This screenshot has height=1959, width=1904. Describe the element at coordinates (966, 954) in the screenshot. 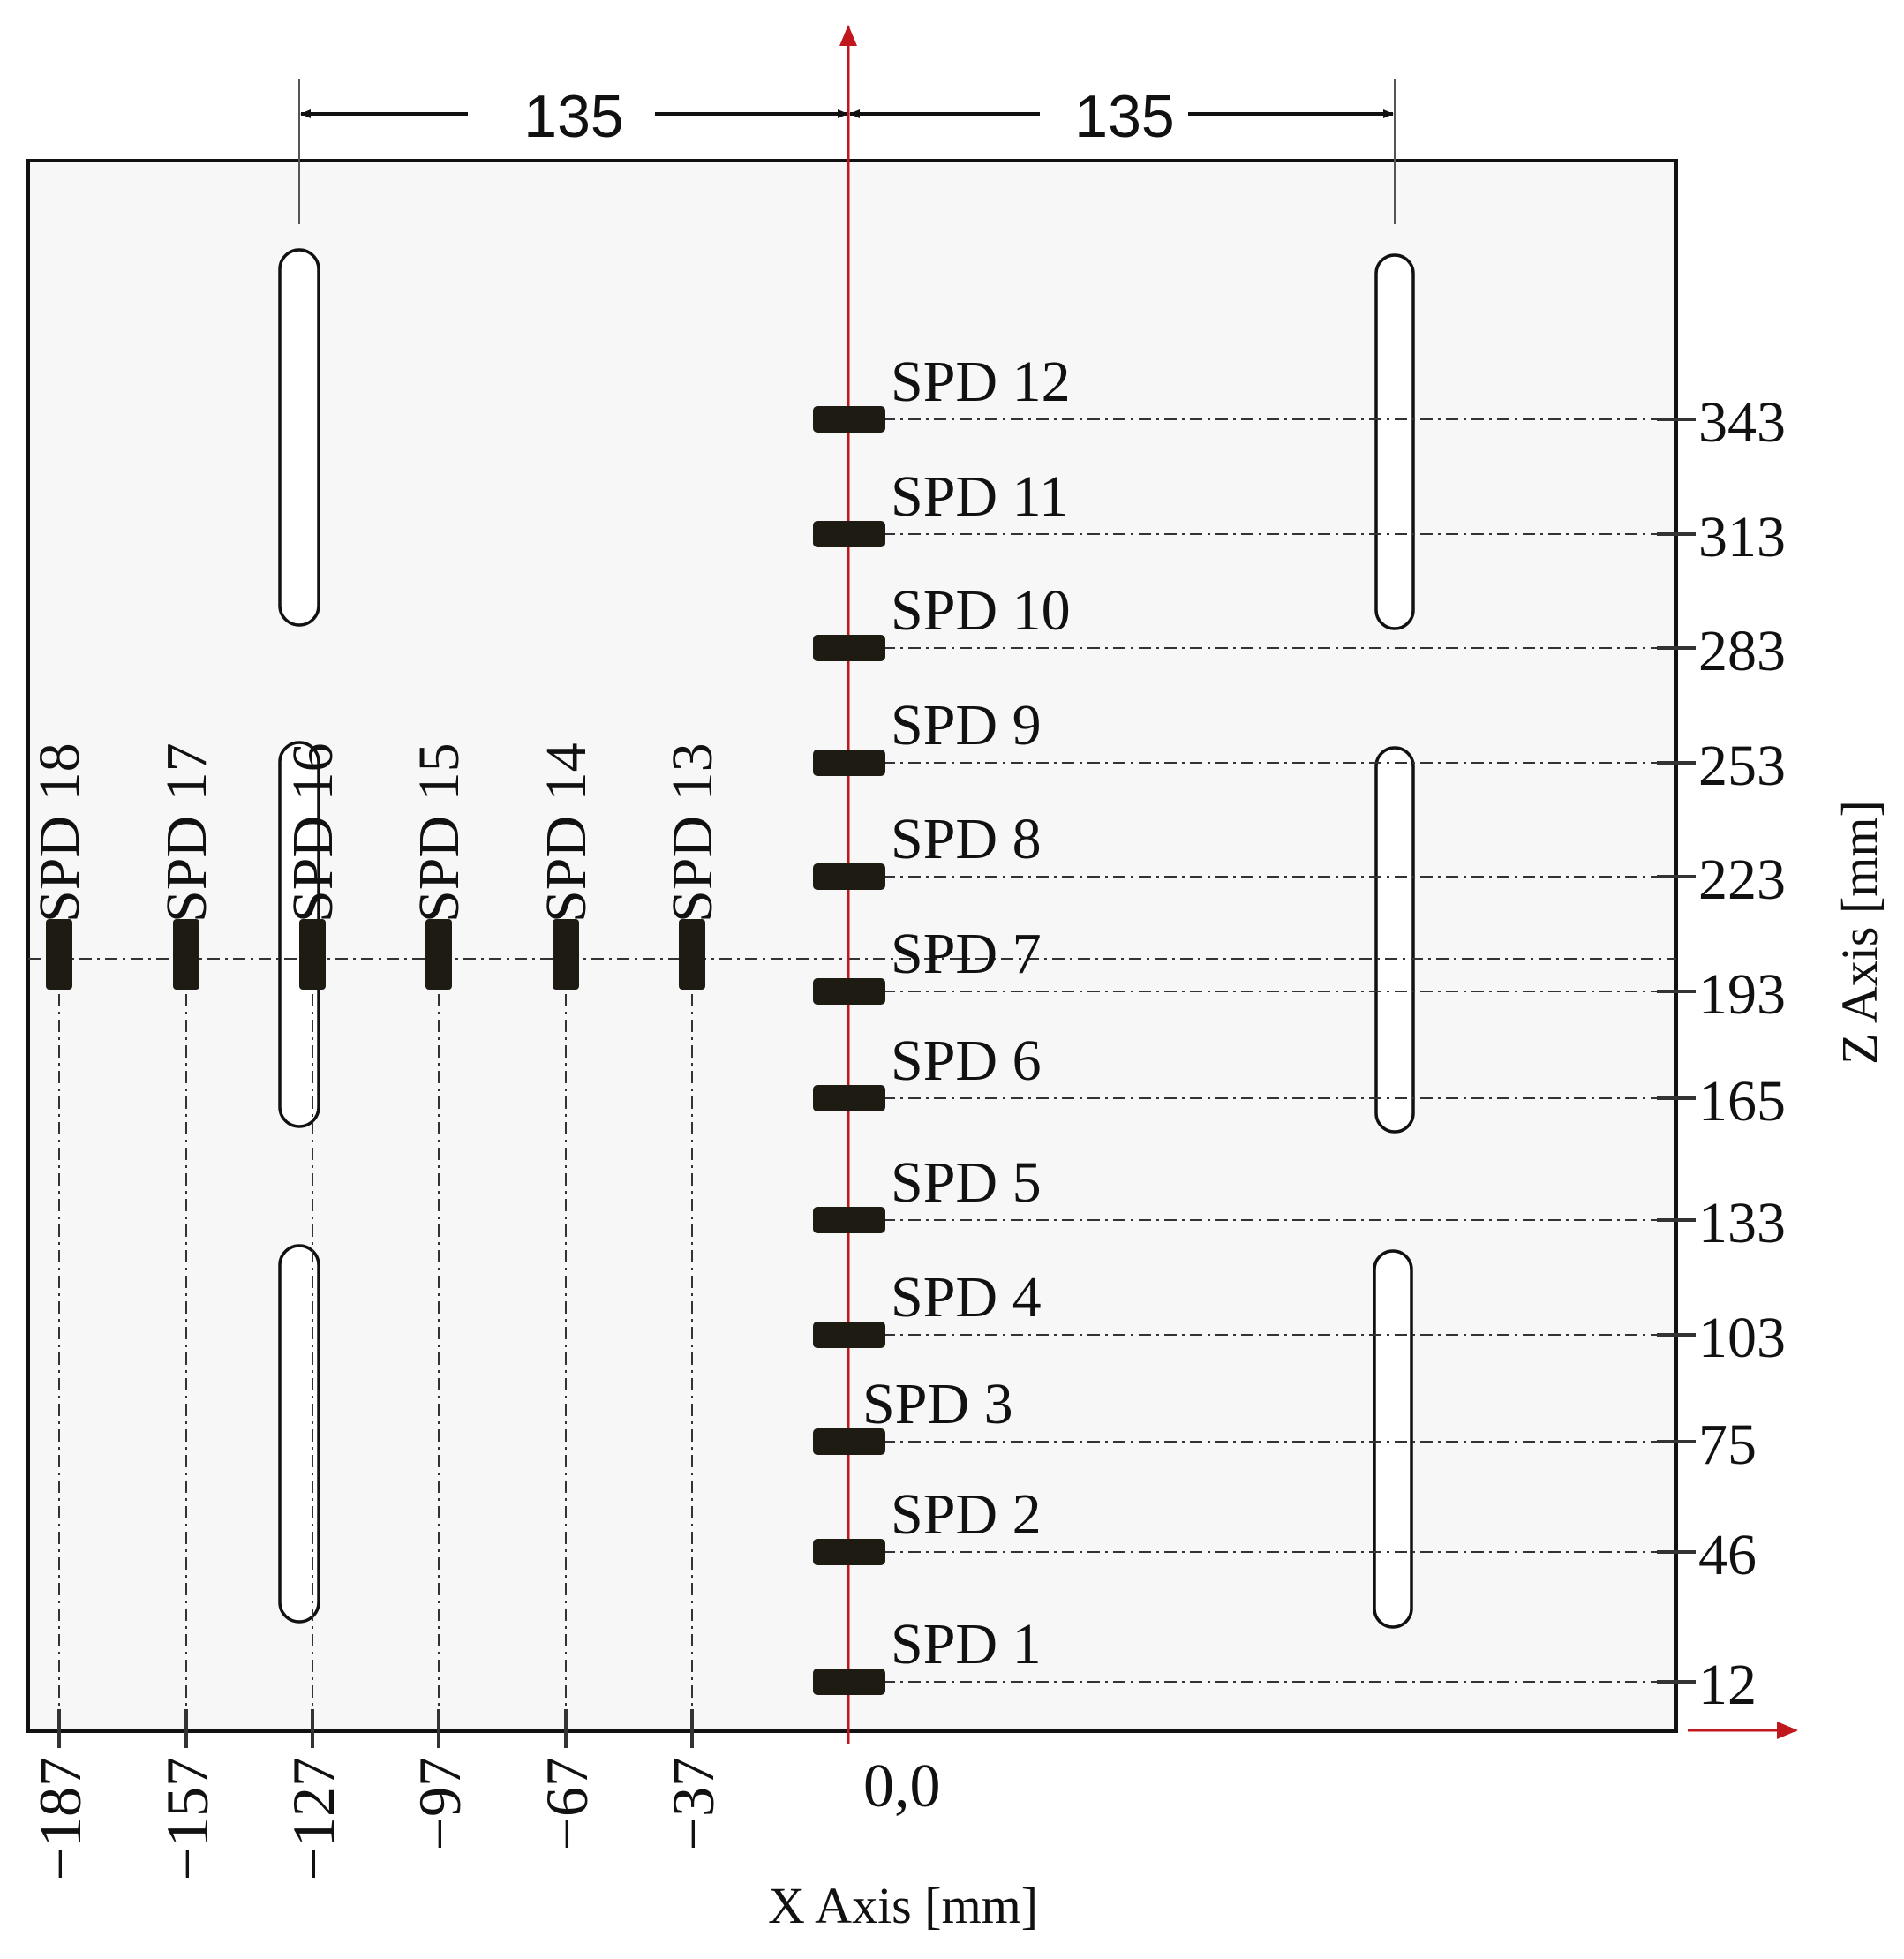

I see `sensor-label-z: SPD 7` at that location.